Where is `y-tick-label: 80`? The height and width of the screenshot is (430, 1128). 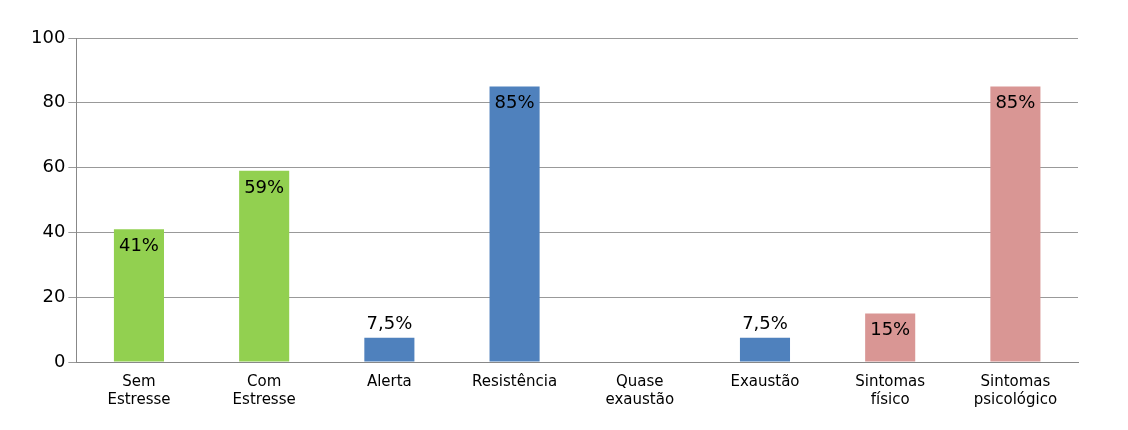 y-tick-label: 80 is located at coordinates (54, 101).